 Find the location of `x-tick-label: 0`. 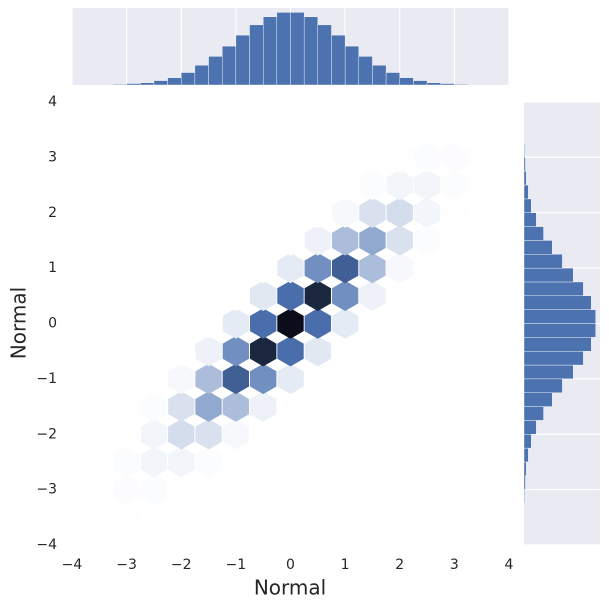

x-tick-label: 0 is located at coordinates (290, 565).